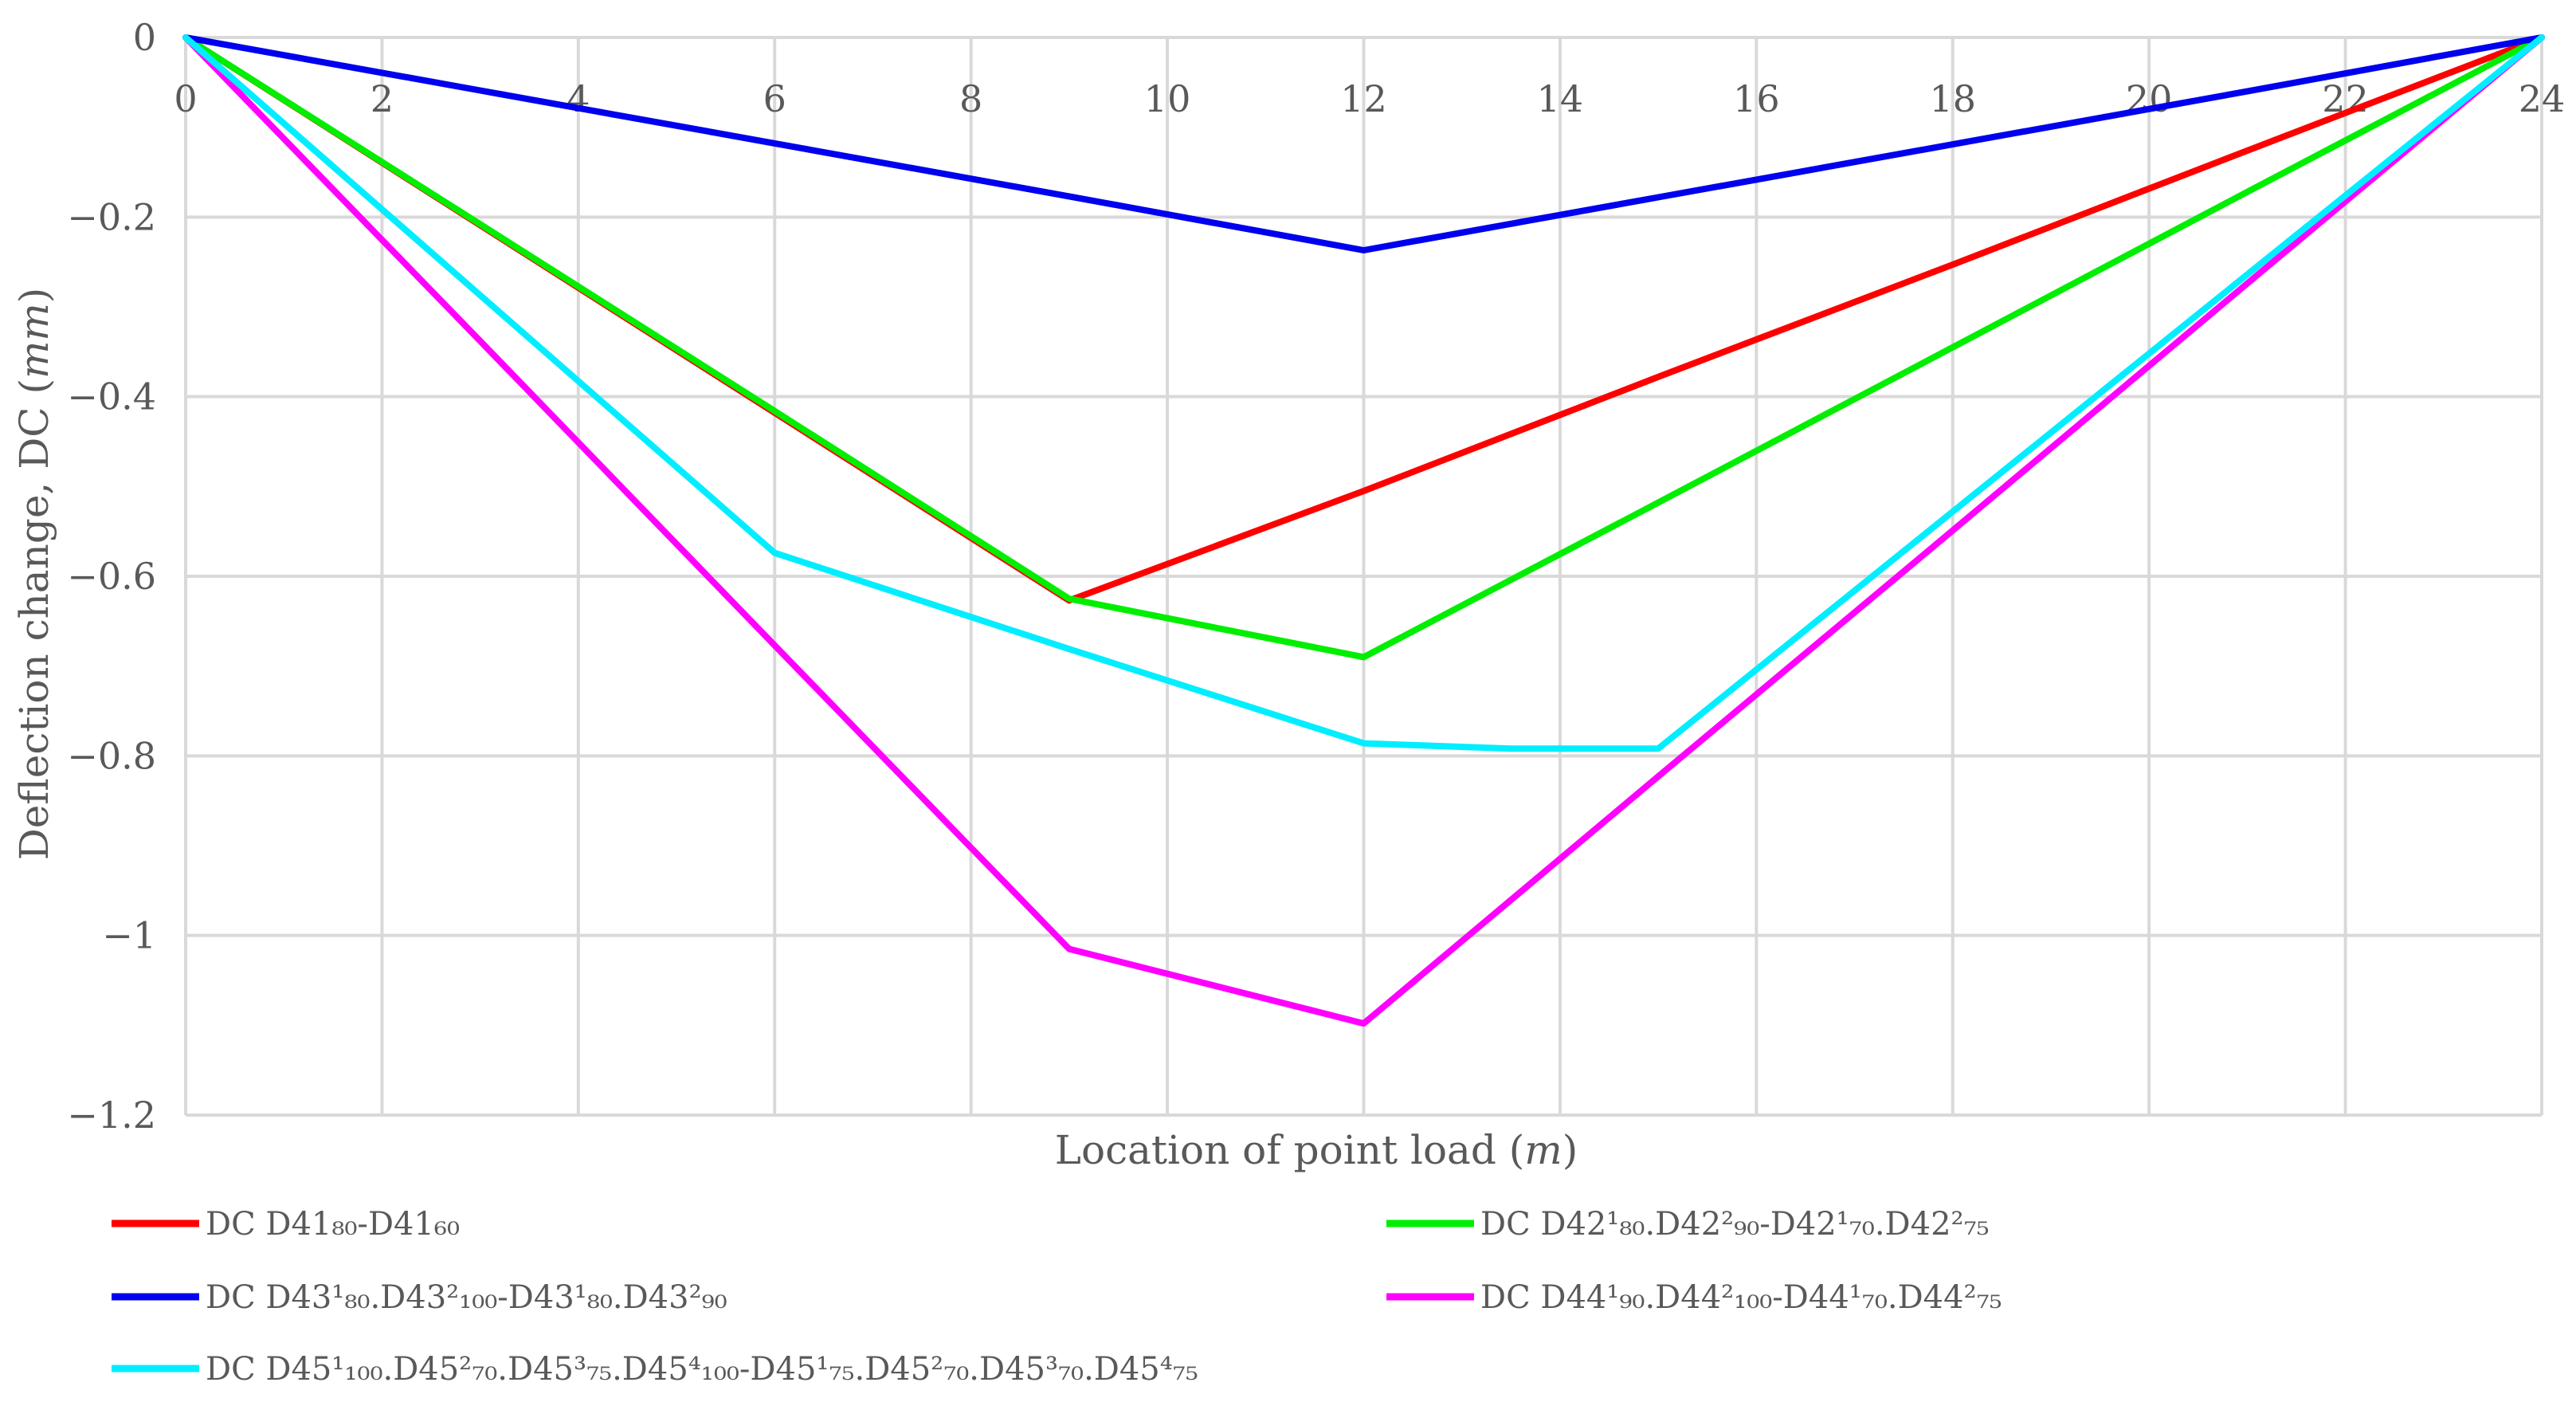 Image resolution: width=2576 pixels, height=1402 pixels. I want to click on x-tick-label: 6, so click(775, 98).